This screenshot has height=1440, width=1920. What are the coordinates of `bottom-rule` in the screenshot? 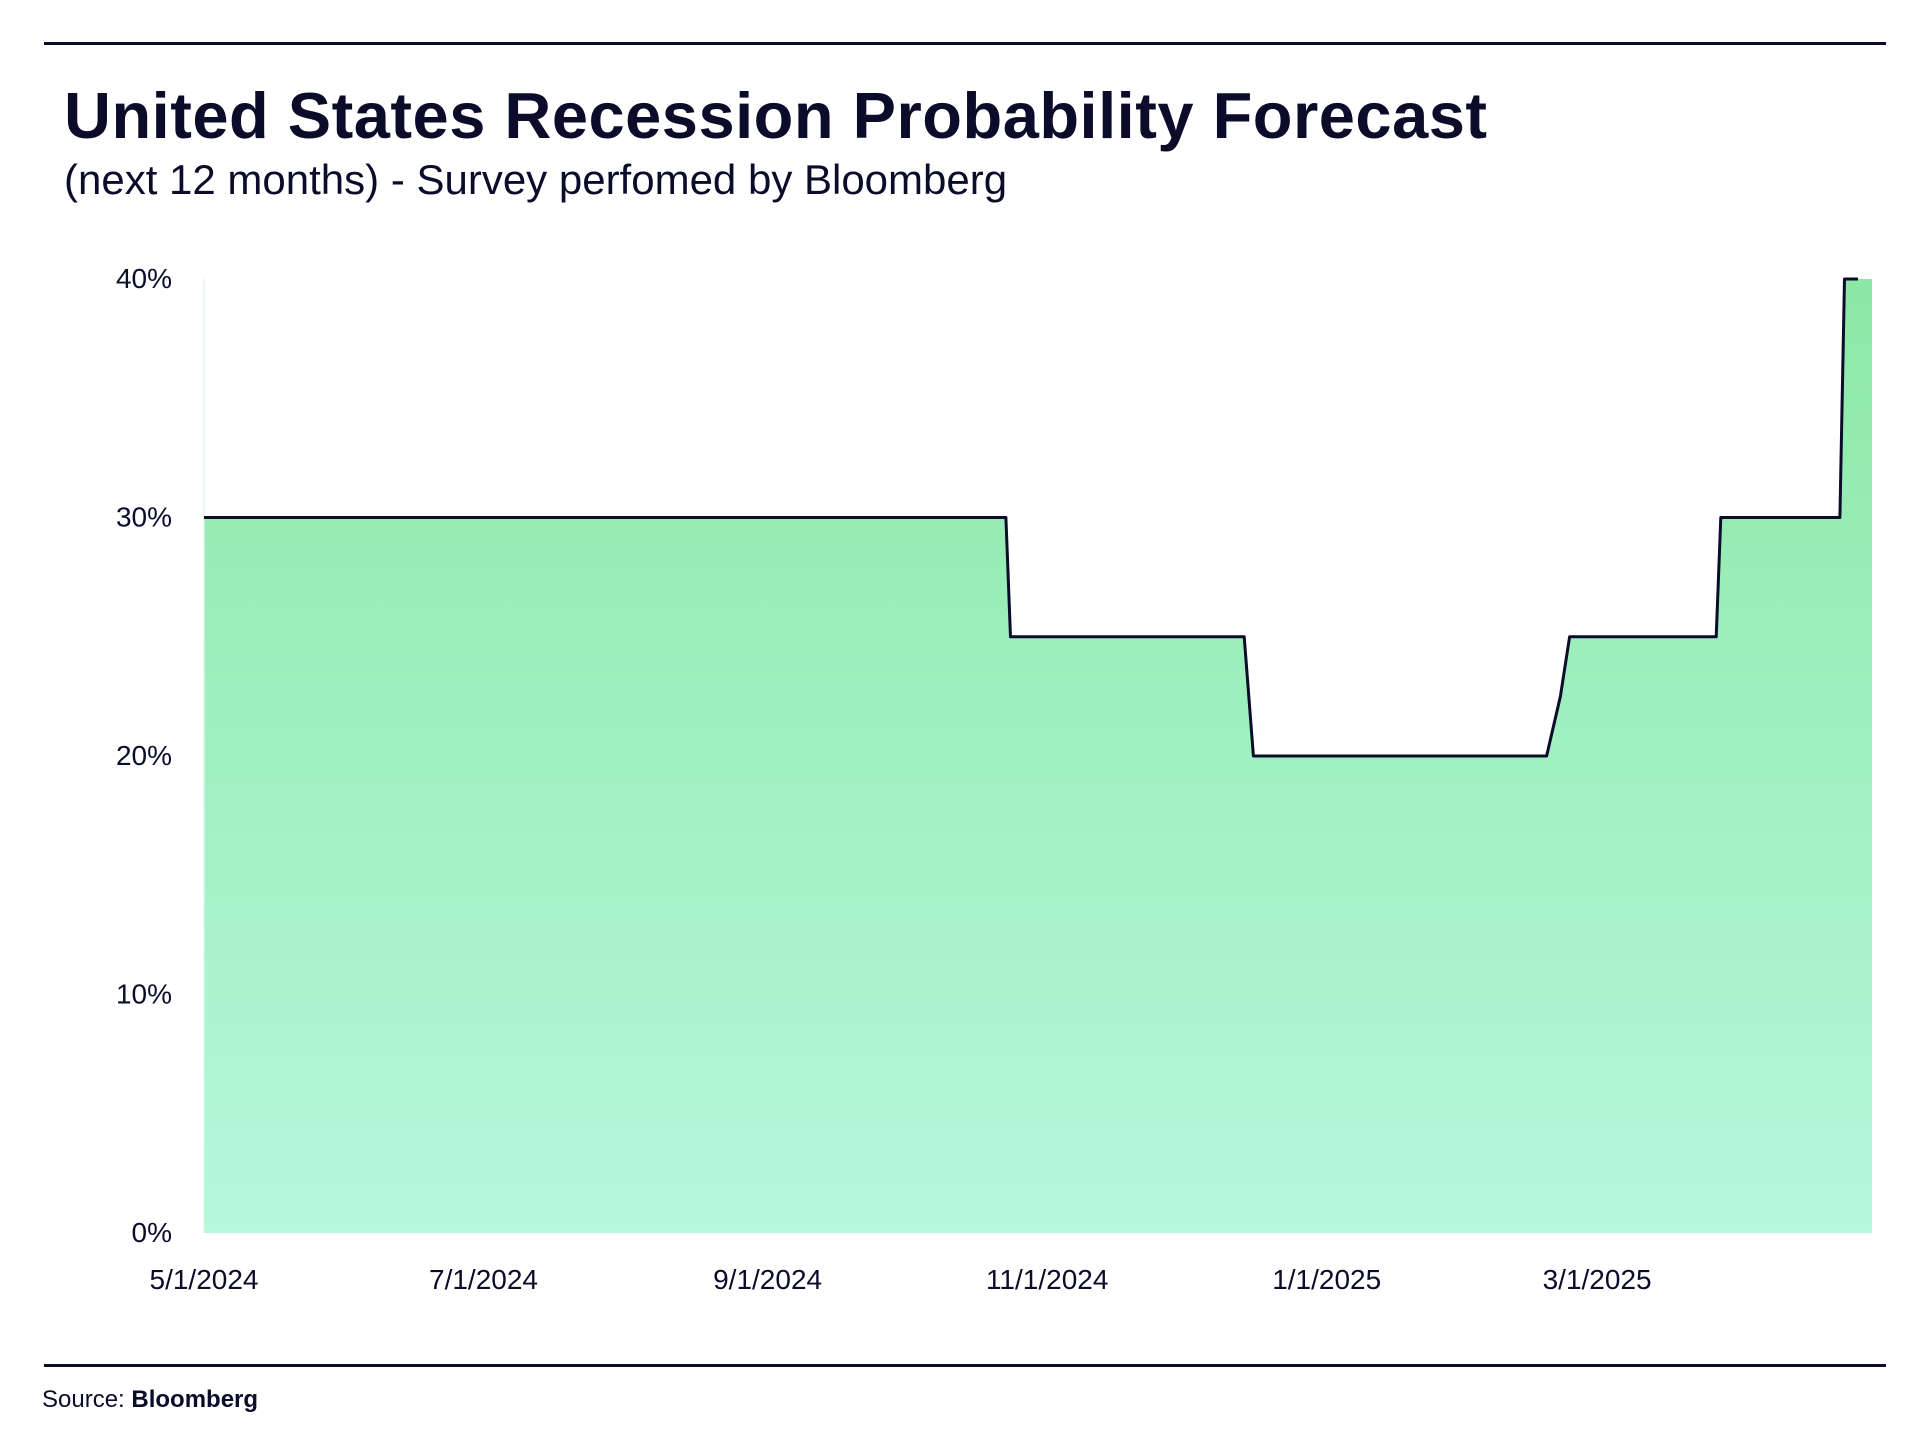 It's located at (965, 1365).